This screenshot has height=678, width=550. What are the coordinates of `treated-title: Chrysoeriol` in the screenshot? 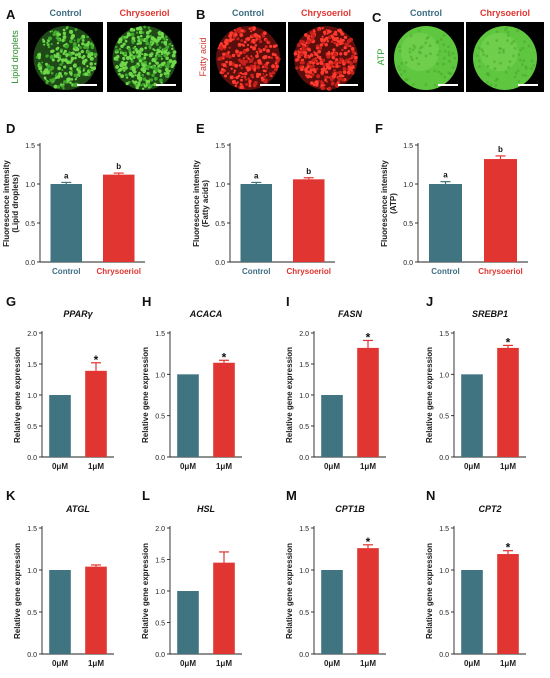 It's located at (505, 13).